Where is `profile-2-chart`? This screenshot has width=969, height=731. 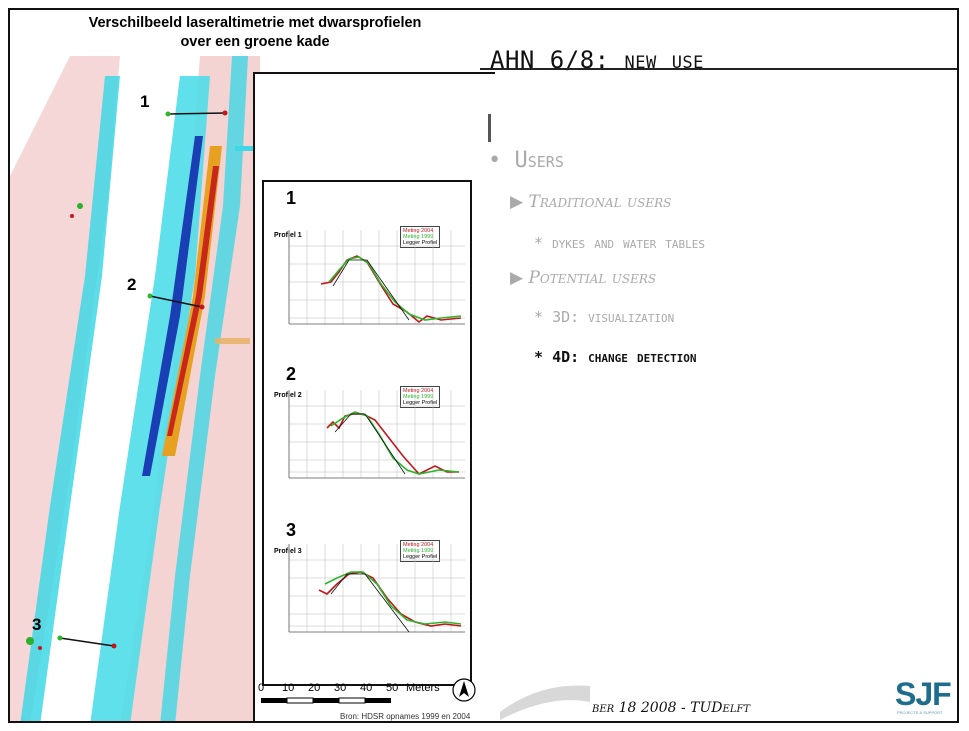 profile-2-chart is located at coordinates (376, 434).